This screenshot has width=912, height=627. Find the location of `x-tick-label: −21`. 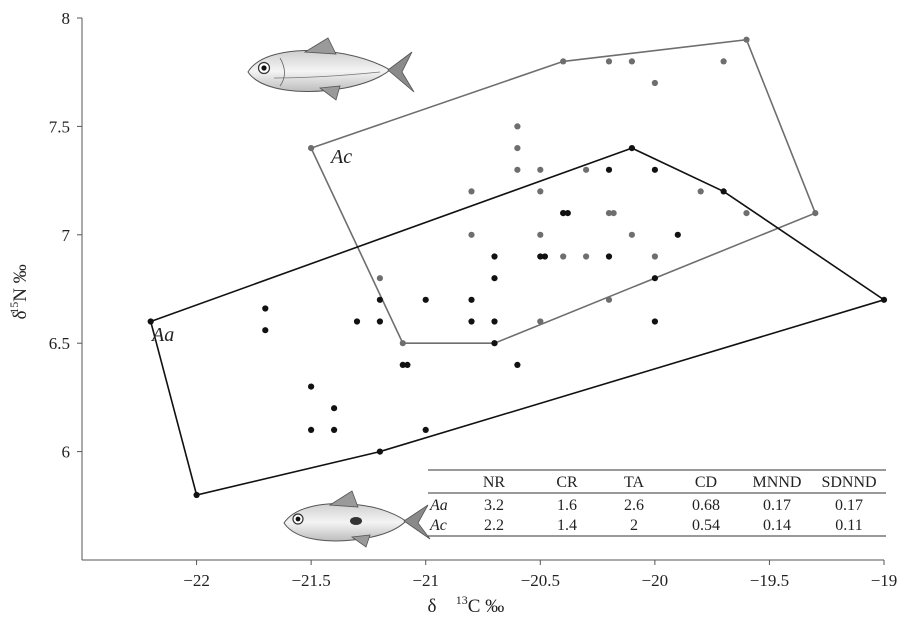

x-tick-label: −21 is located at coordinates (425, 580).